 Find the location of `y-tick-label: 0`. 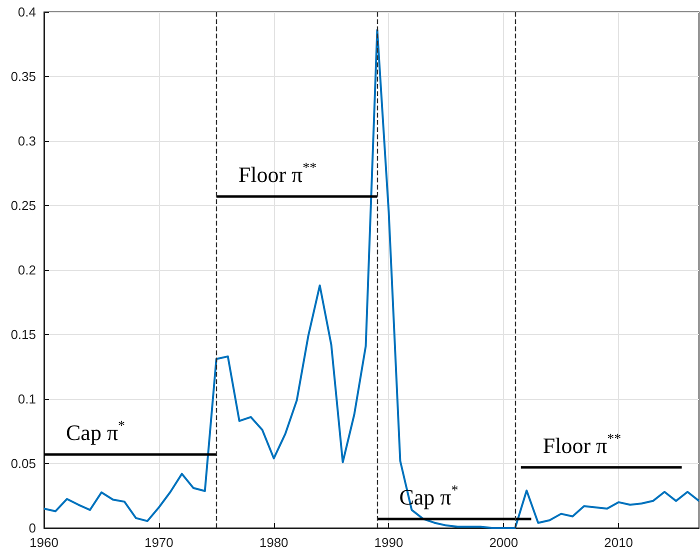

y-tick-label: 0 is located at coordinates (32, 528).